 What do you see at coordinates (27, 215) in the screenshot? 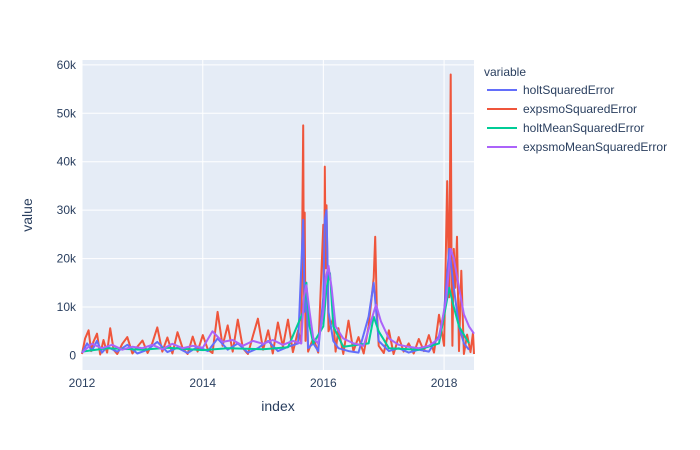
I see `y-axis-title: value` at bounding box center [27, 215].